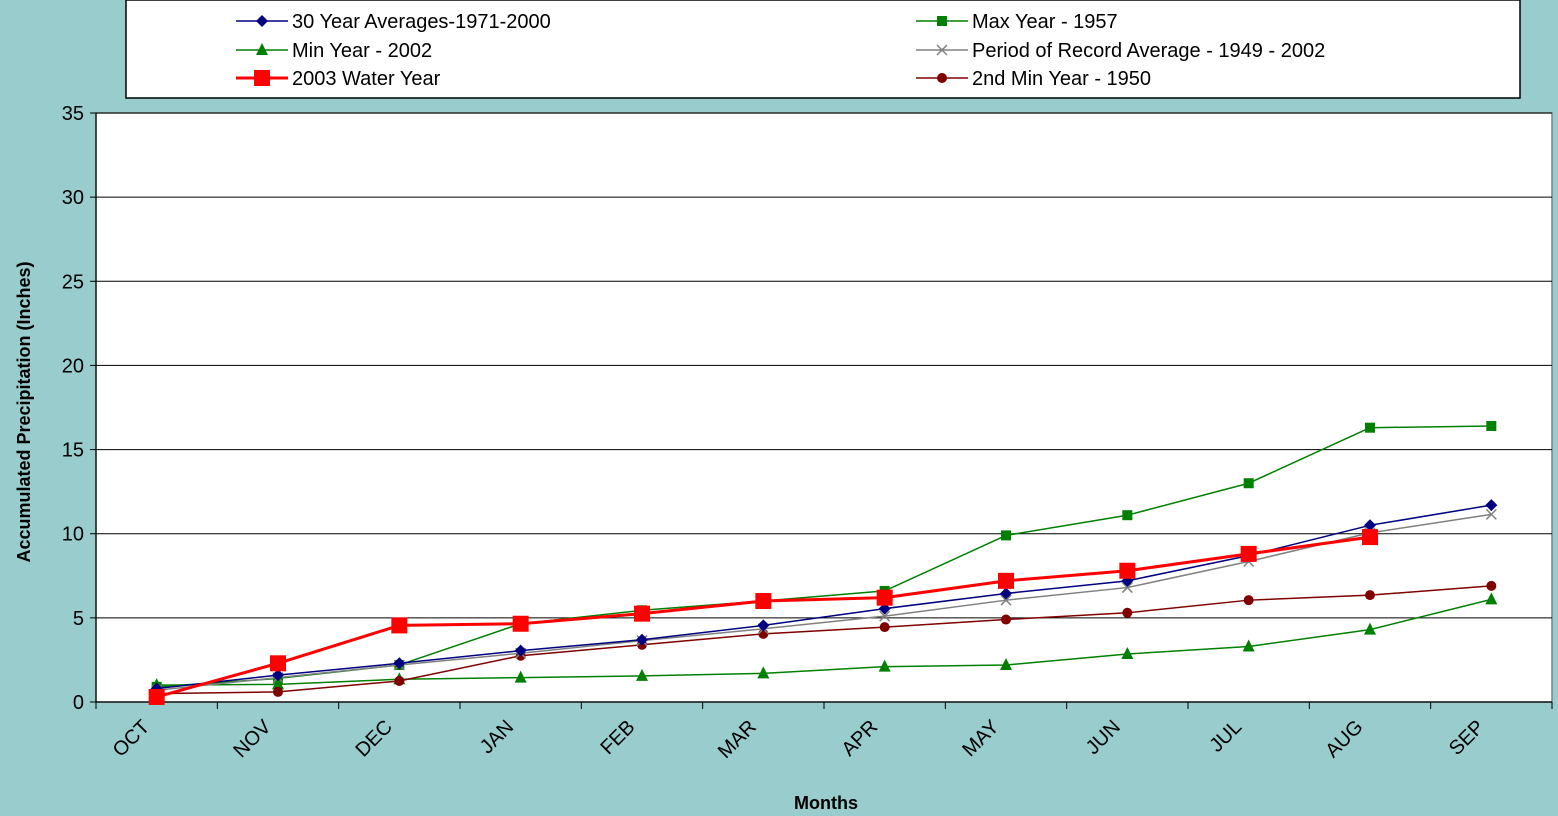 This screenshot has height=816, width=1558. Describe the element at coordinates (1148, 51) in the screenshot. I see `legend-label: Period of Record Average - 1949 - 2002` at that location.